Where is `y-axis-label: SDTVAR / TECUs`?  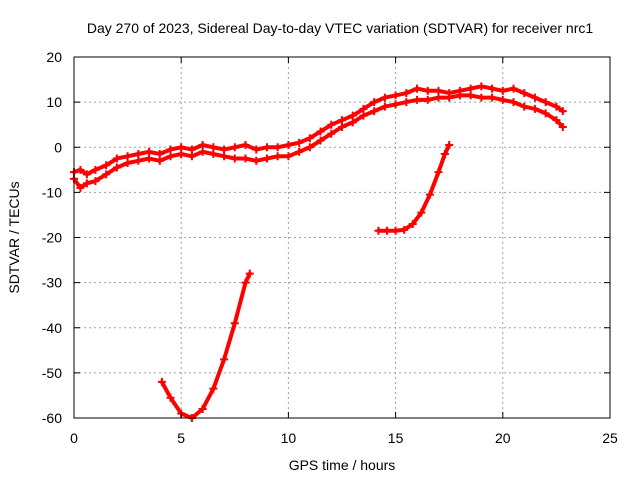 y-axis-label: SDTVAR / TECUs is located at coordinates (14, 237).